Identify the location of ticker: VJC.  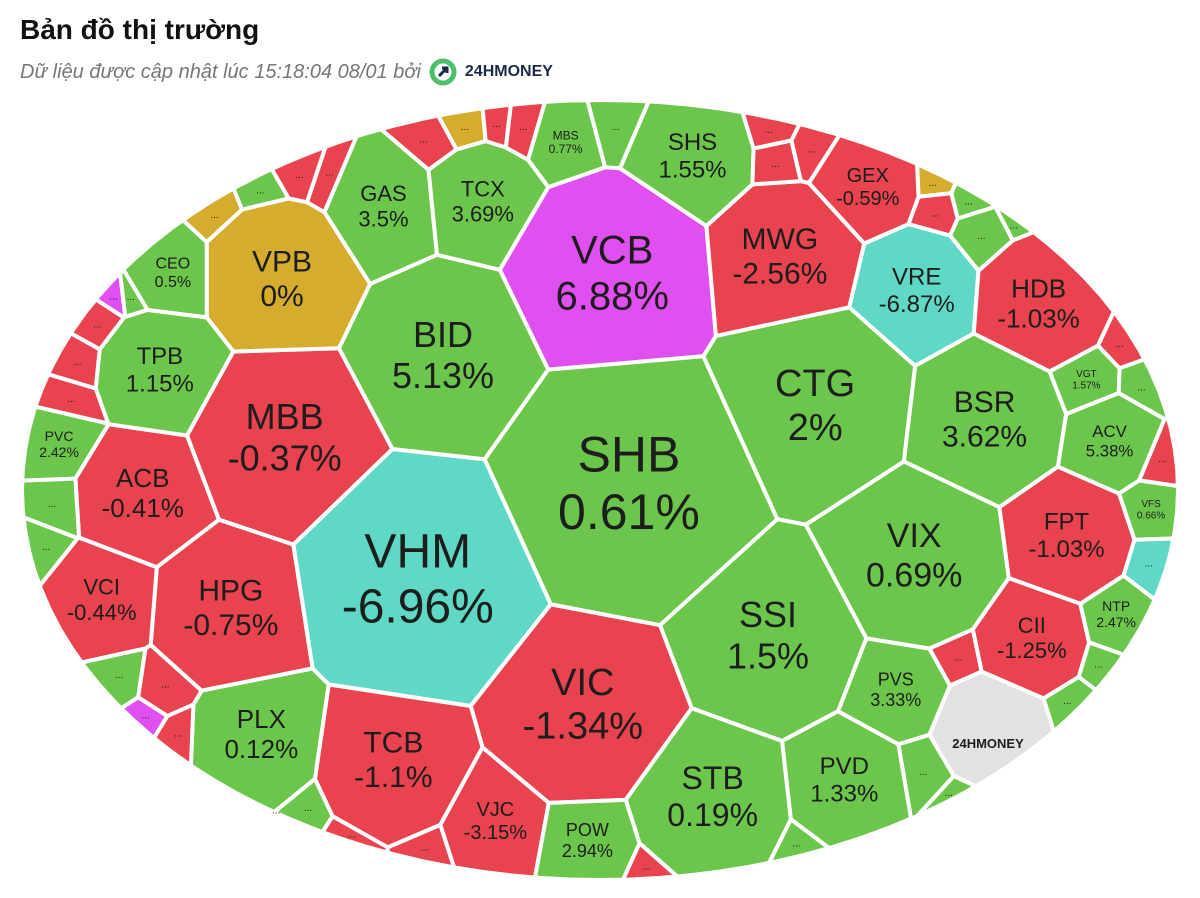
(495, 810).